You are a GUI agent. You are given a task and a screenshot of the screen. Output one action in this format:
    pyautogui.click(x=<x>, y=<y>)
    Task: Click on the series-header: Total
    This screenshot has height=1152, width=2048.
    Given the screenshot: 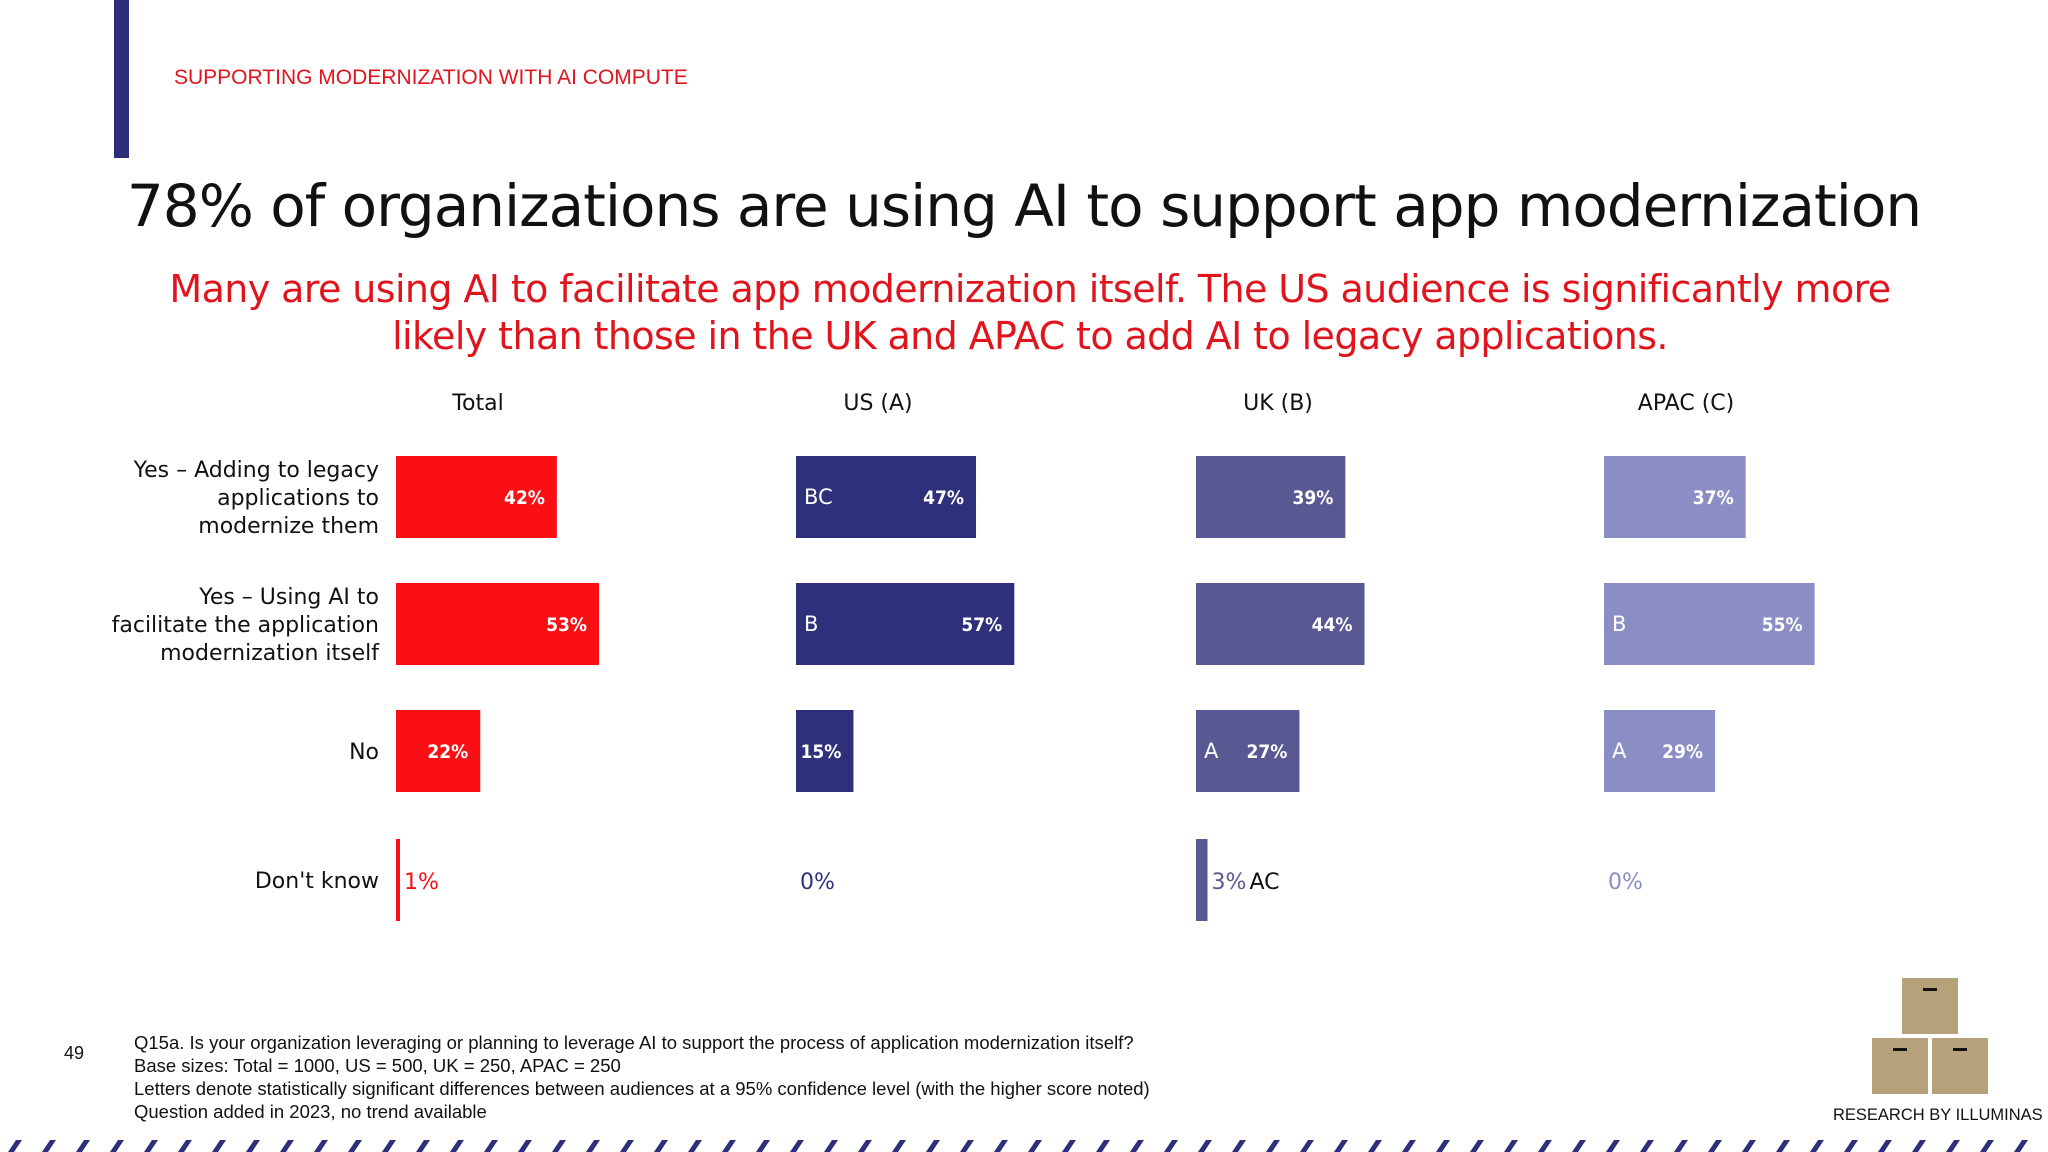 What is the action you would take?
    pyautogui.click(x=477, y=403)
    